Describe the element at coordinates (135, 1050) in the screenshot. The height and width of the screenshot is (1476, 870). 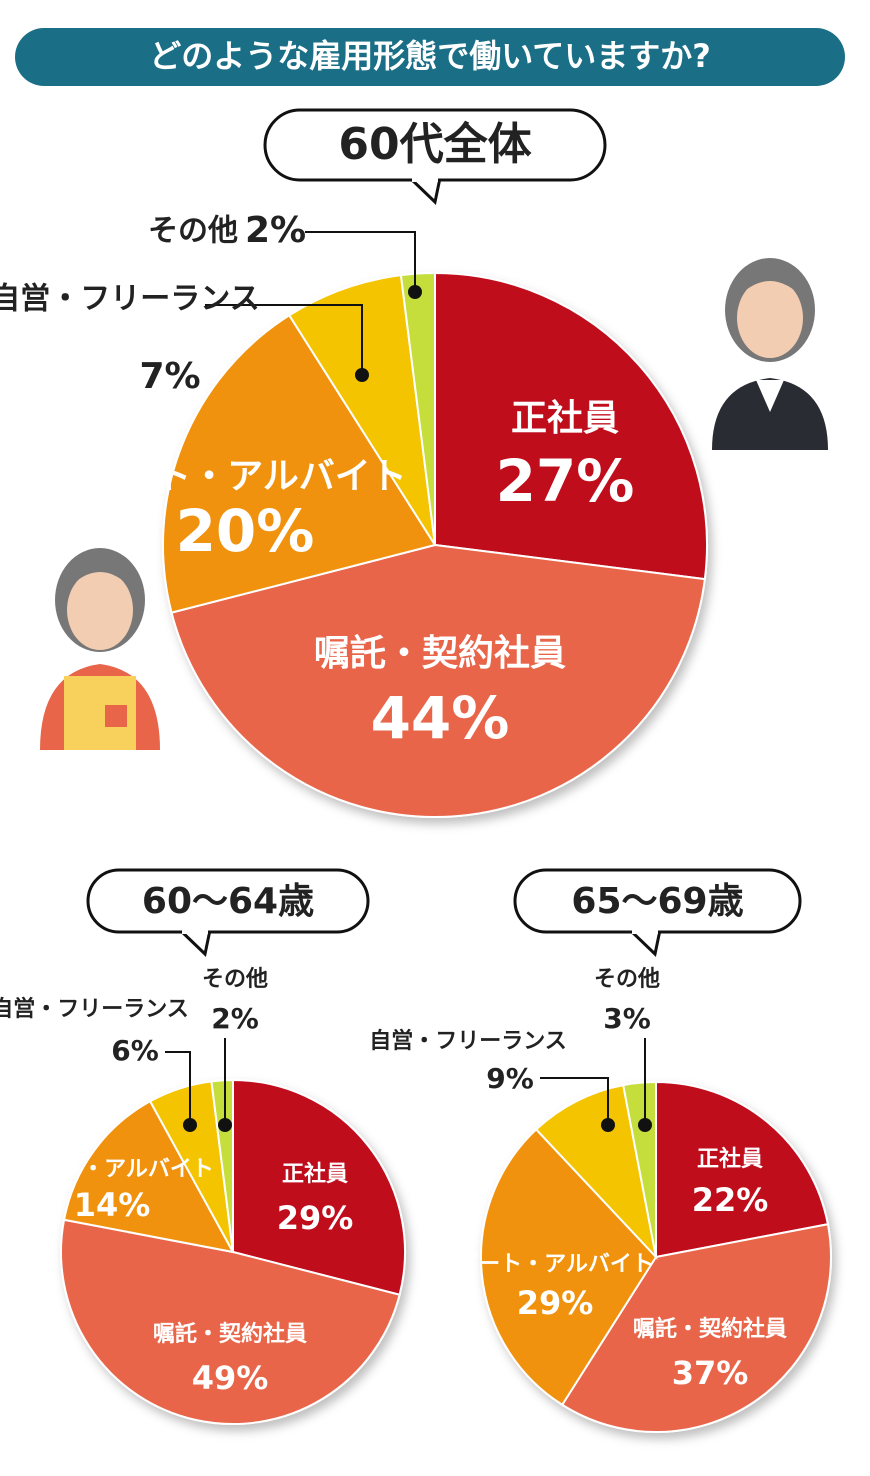
I see `slice-value-label: 6%` at that location.